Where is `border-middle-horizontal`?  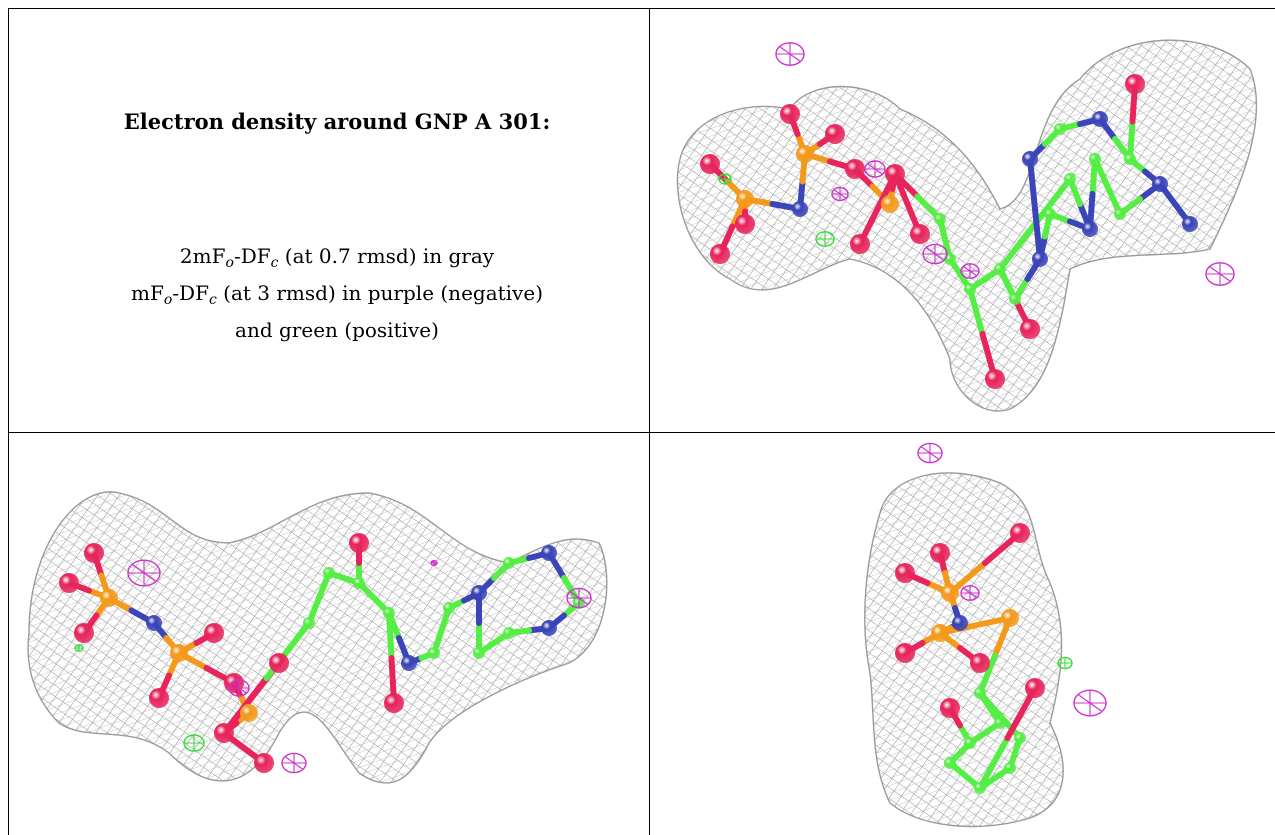 border-middle-horizontal is located at coordinates (641, 432).